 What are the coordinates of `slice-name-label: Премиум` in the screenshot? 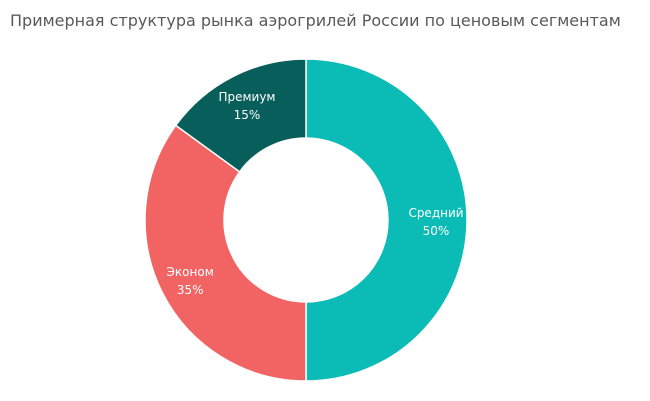 It's located at (246, 97).